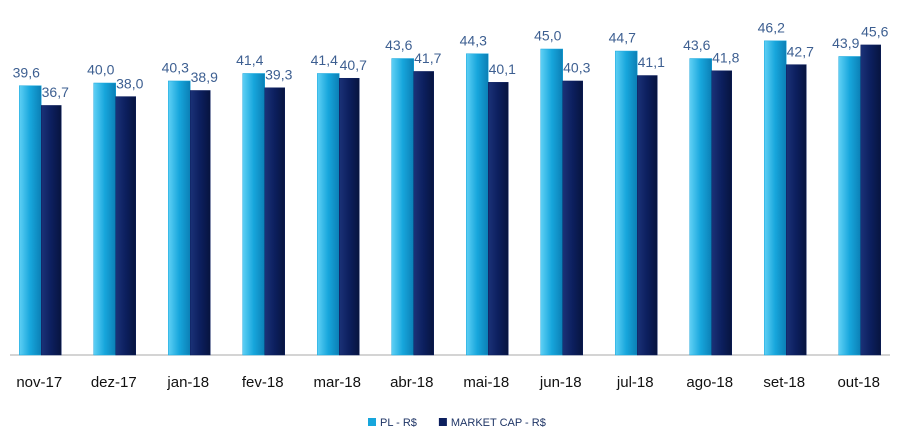 This screenshot has width=898, height=430. Describe the element at coordinates (427, 58) in the screenshot. I see `data-label: 41,7` at that location.